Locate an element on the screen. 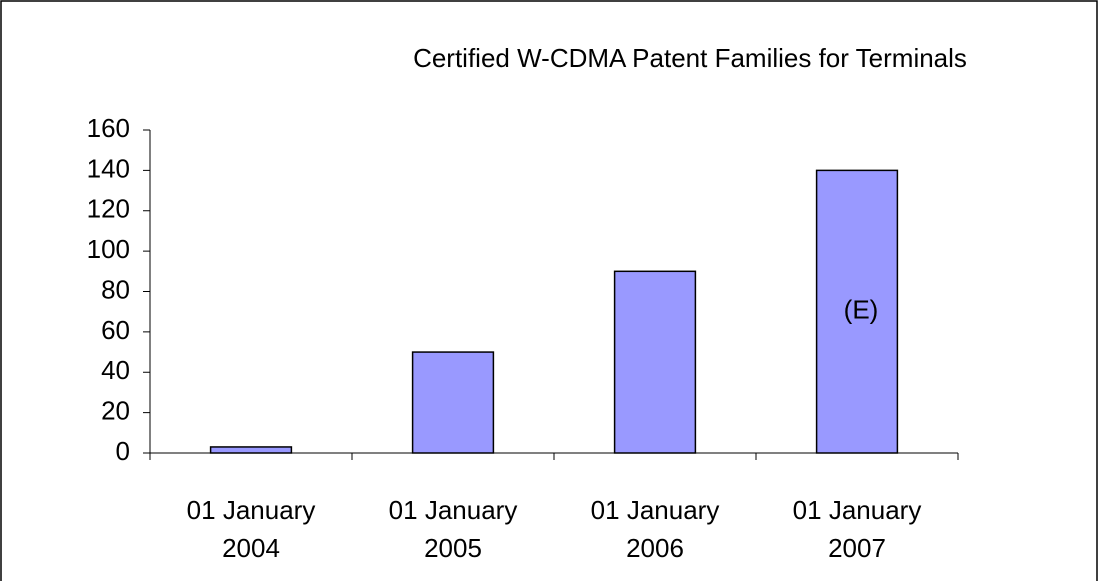  y-tick-label: 40 is located at coordinates (115, 370).